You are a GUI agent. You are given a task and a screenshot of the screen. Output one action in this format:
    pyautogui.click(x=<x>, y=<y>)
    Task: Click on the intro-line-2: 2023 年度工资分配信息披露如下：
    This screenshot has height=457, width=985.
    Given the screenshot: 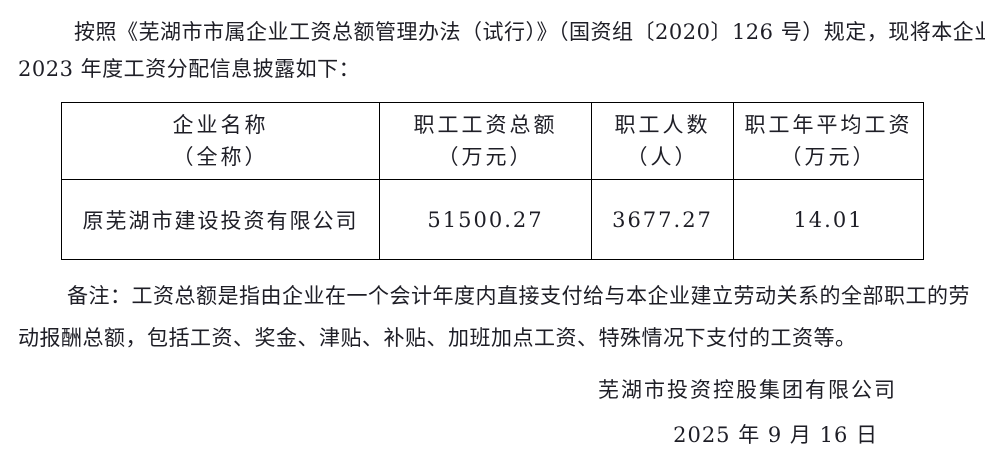 What is the action you would take?
    pyautogui.click(x=189, y=69)
    